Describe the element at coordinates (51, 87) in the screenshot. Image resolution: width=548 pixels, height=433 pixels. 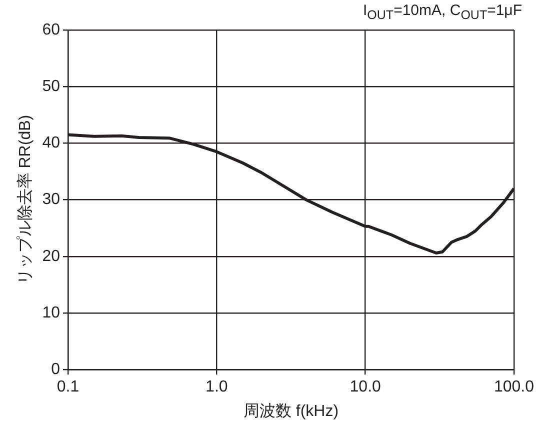
I see `y-tick-label: 50` at that location.